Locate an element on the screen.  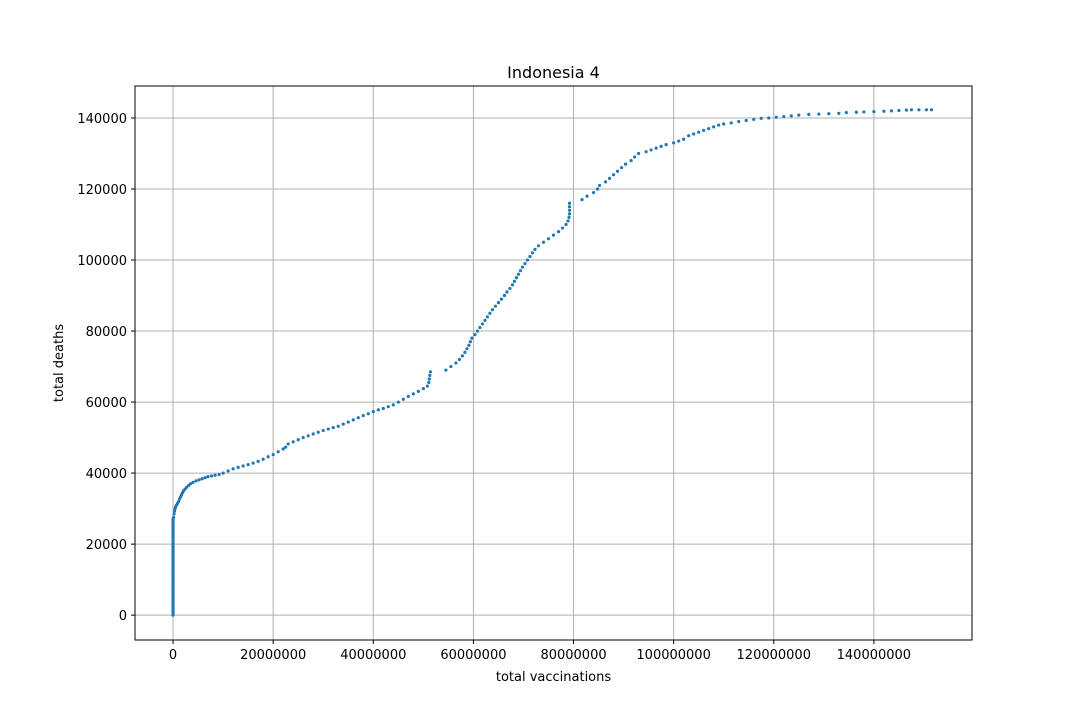
x-tick-label: 140000000 is located at coordinates (874, 655).